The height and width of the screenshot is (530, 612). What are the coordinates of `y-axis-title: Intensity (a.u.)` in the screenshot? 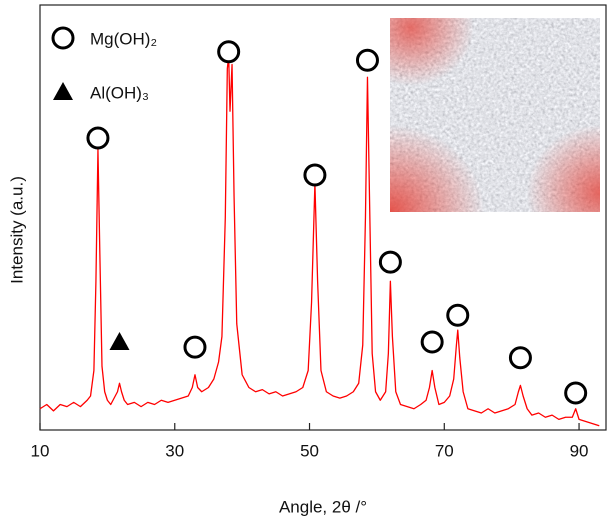 It's located at (16, 230).